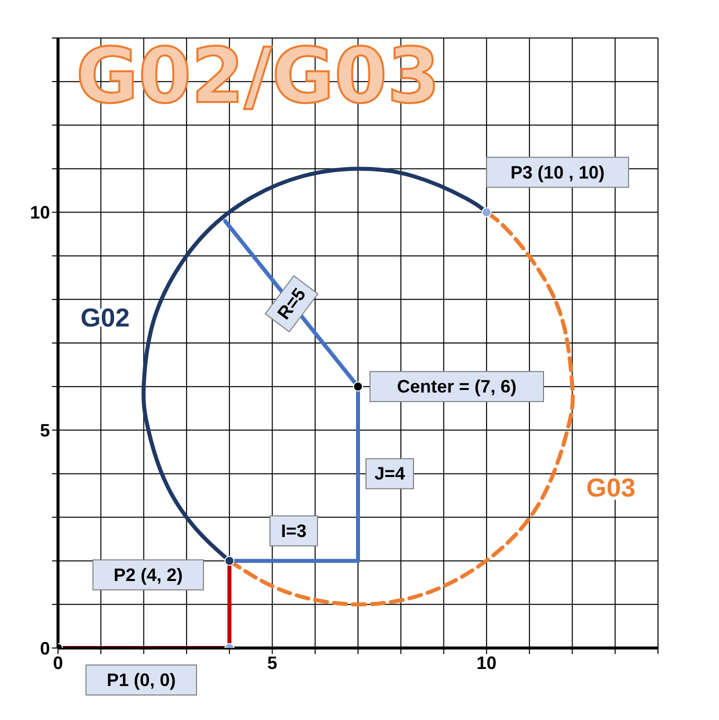 This screenshot has height=720, width=719. What do you see at coordinates (293, 530) in the screenshot?
I see `annotation: I=3` at bounding box center [293, 530].